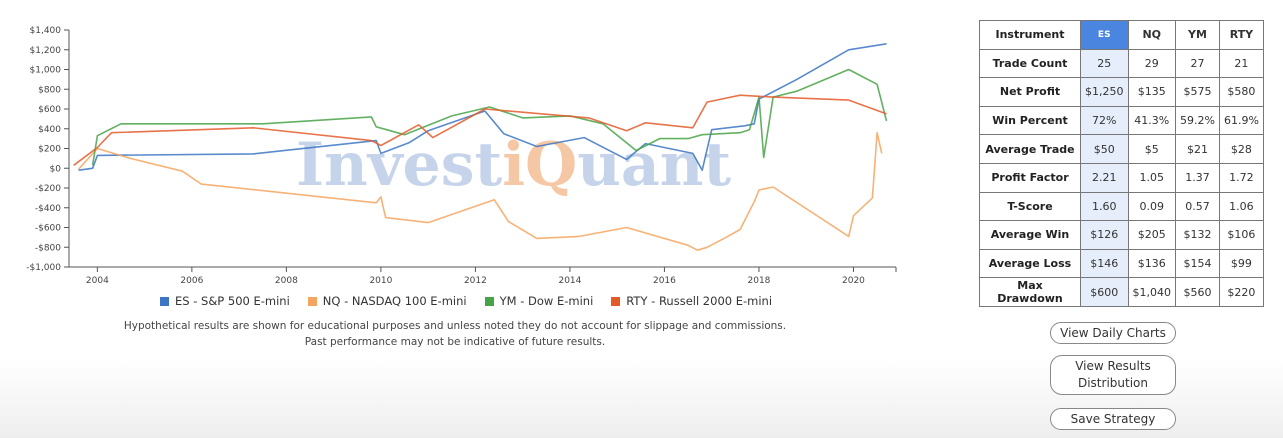 This screenshot has width=1283, height=438. Describe the element at coordinates (1197, 35) in the screenshot. I see `column-header-ym: YM` at that location.